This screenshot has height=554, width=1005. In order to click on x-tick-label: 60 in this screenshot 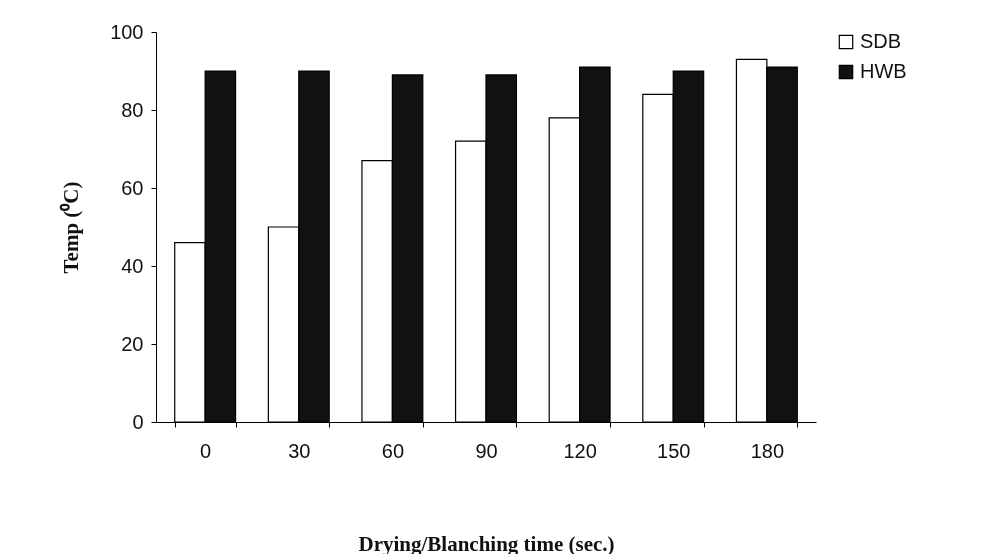, I will do `click(393, 450)`.